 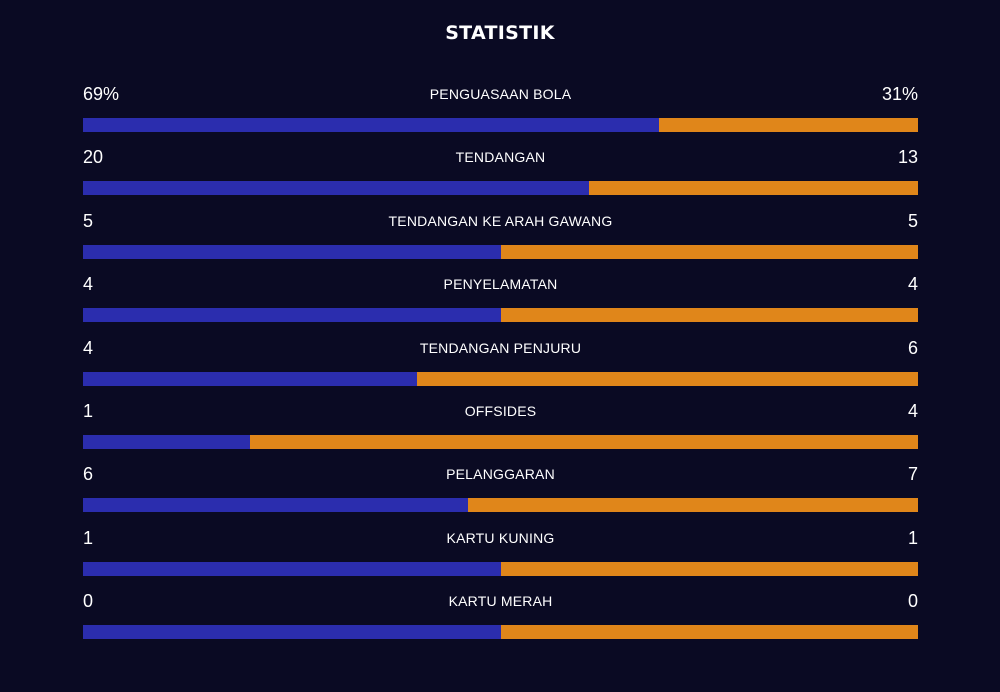 I want to click on stat-row-red-cards: 0 KARTU MERAH 0, so click(x=500, y=618).